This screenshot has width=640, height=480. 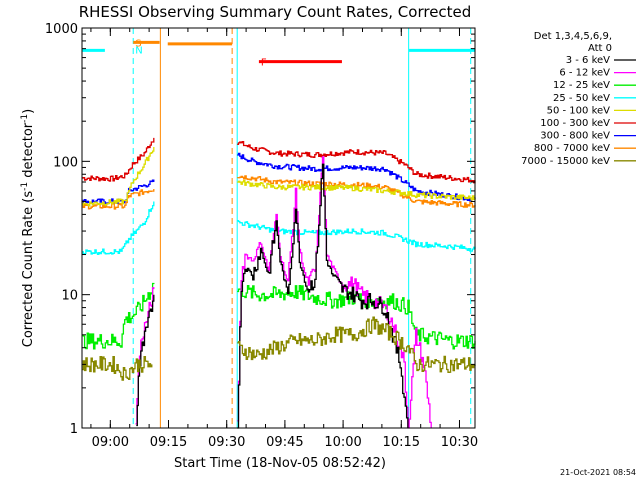 What do you see at coordinates (226, 442) in the screenshot?
I see `x-tick-label-2: 09:30` at bounding box center [226, 442].